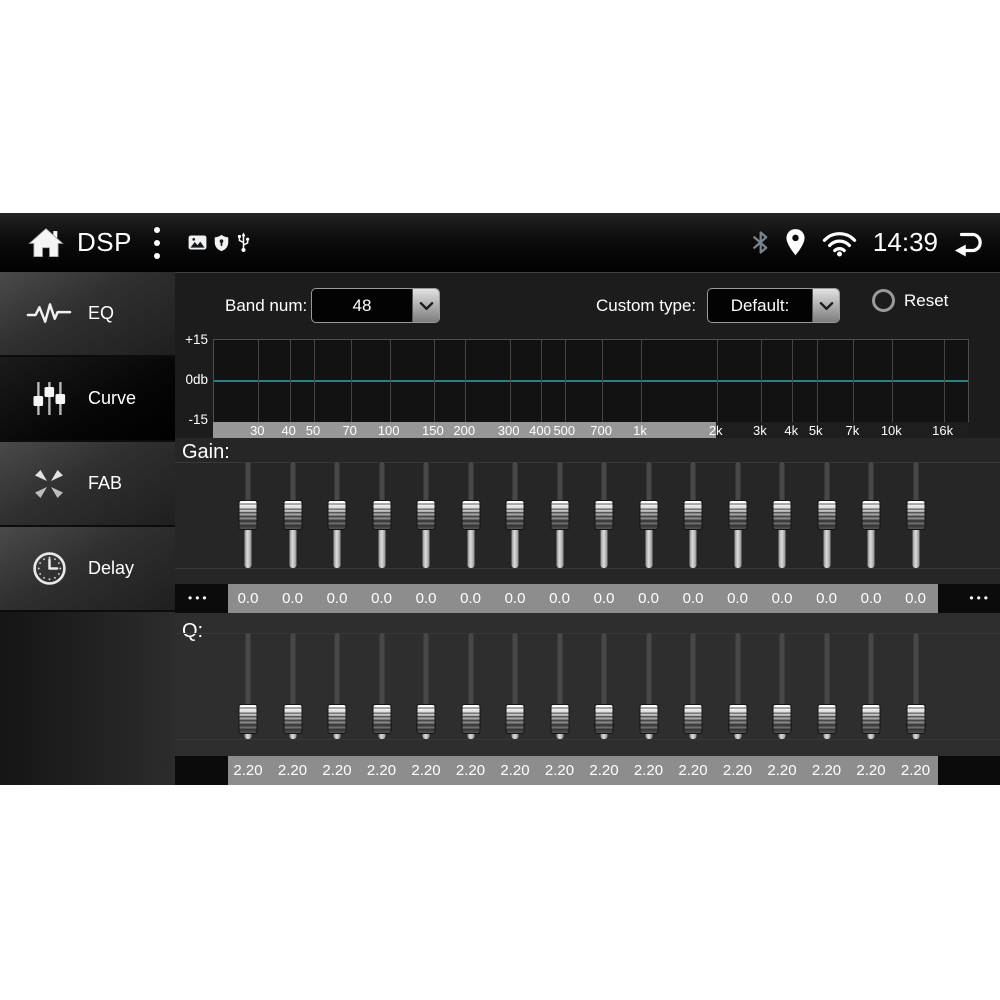 The image size is (1000, 1000). What do you see at coordinates (46, 242) in the screenshot?
I see `home-icon` at bounding box center [46, 242].